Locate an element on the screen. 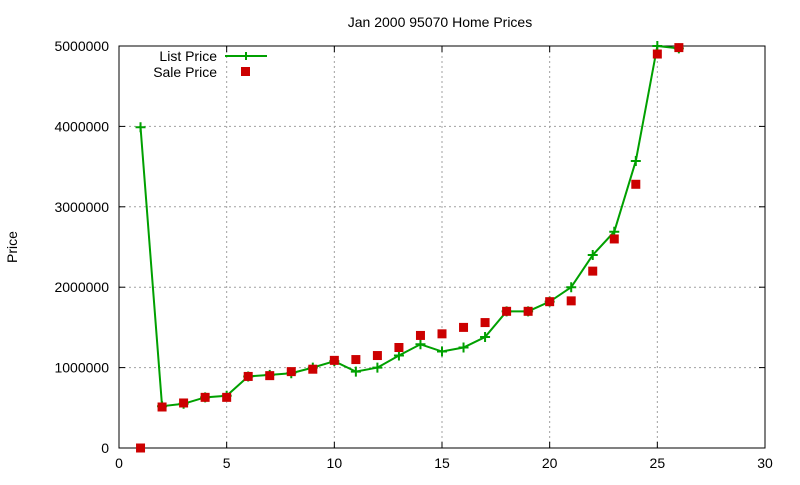 This screenshot has width=800, height=485. chart-title: Jan 2000 95070 Home Prices is located at coordinates (440, 22).